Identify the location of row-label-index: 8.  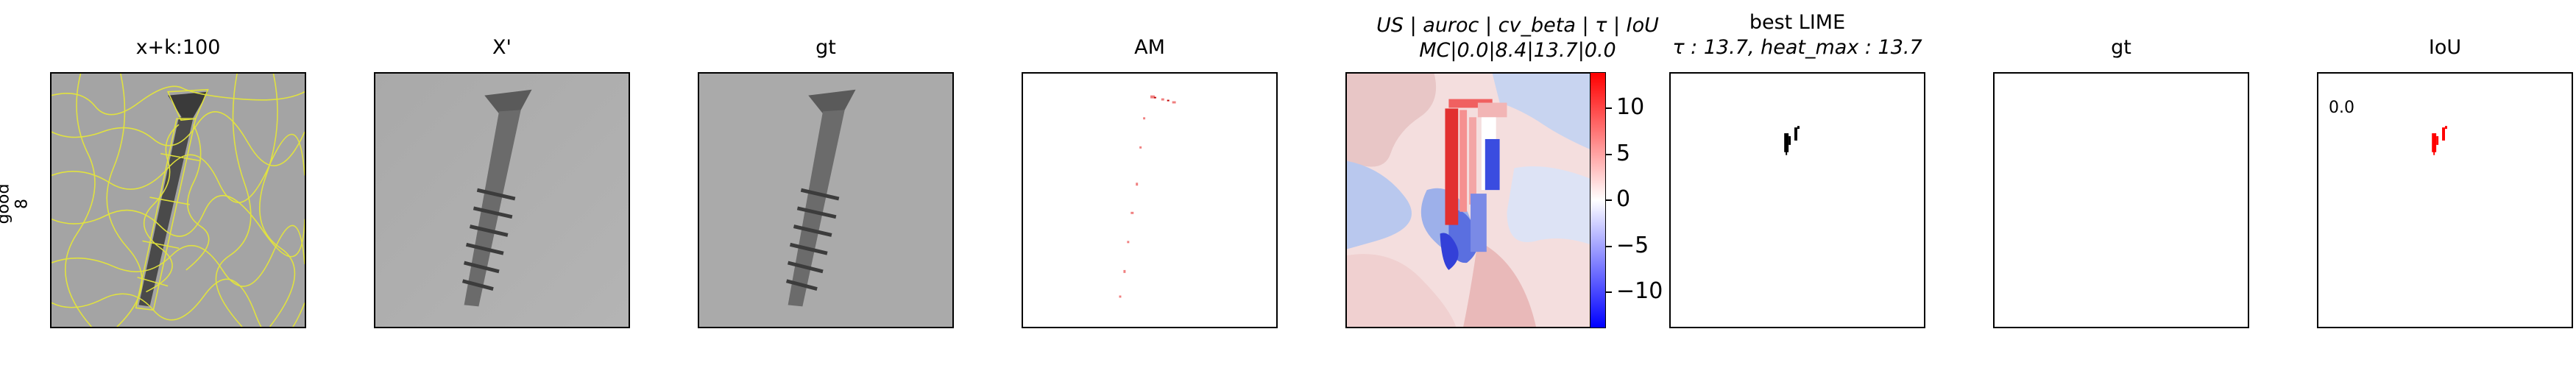
(22, 205).